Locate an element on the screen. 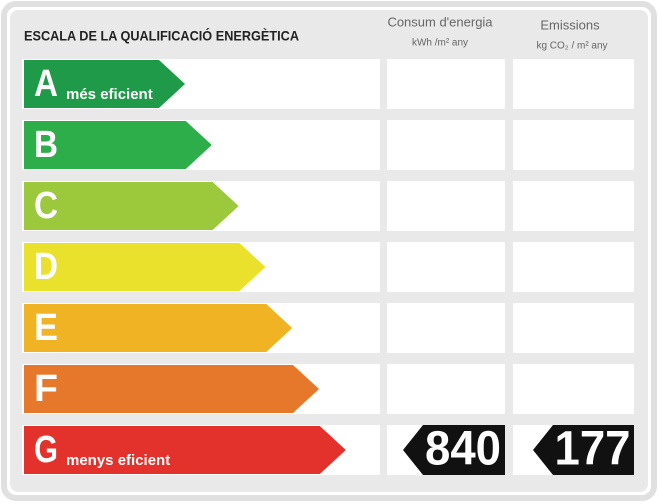  class-letter: G is located at coordinates (46, 450).